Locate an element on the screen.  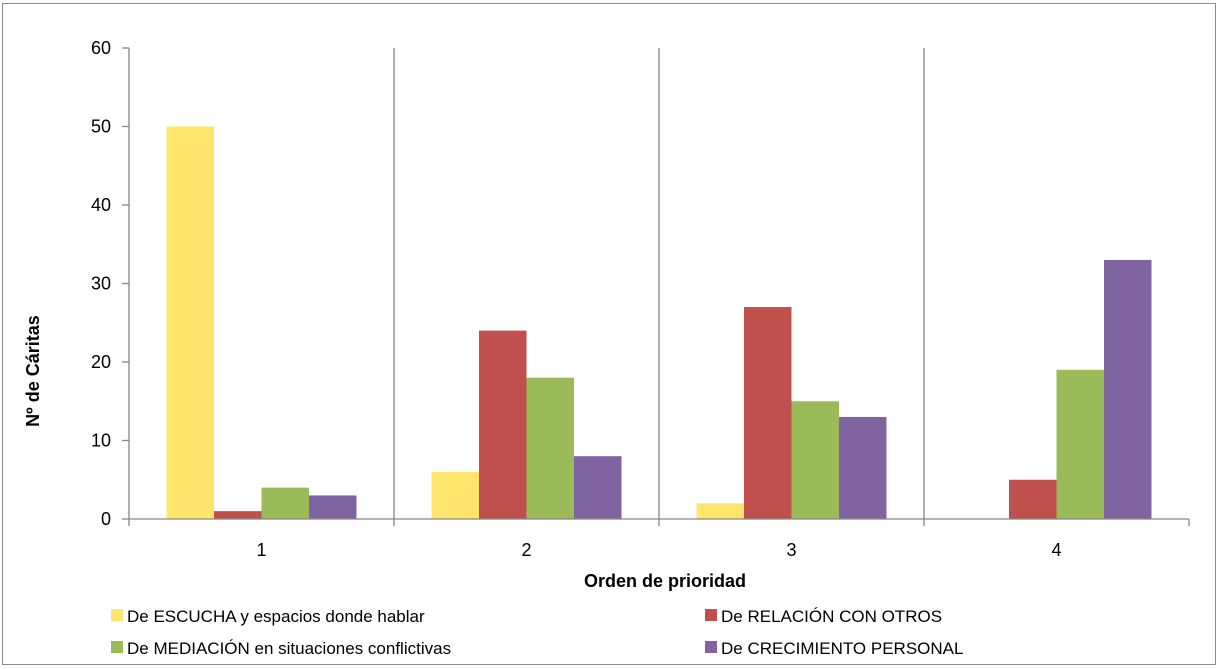
y-tick-label: 60 is located at coordinates (101, 48).